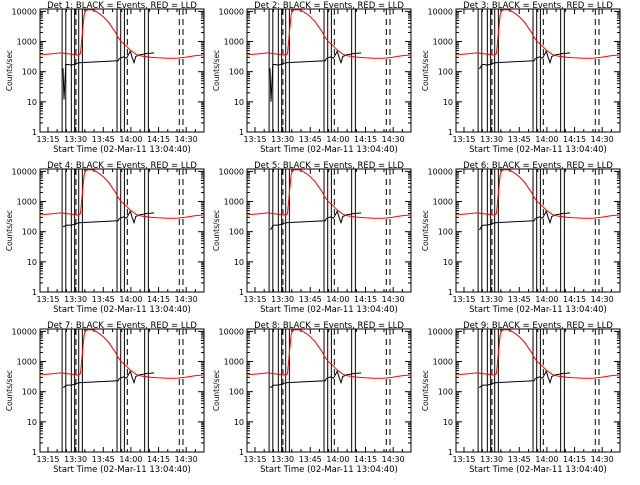  What do you see at coordinates (538, 166) in the screenshot?
I see `panel-title: Det 6: BLACK = Events, RED = LLD` at bounding box center [538, 166].